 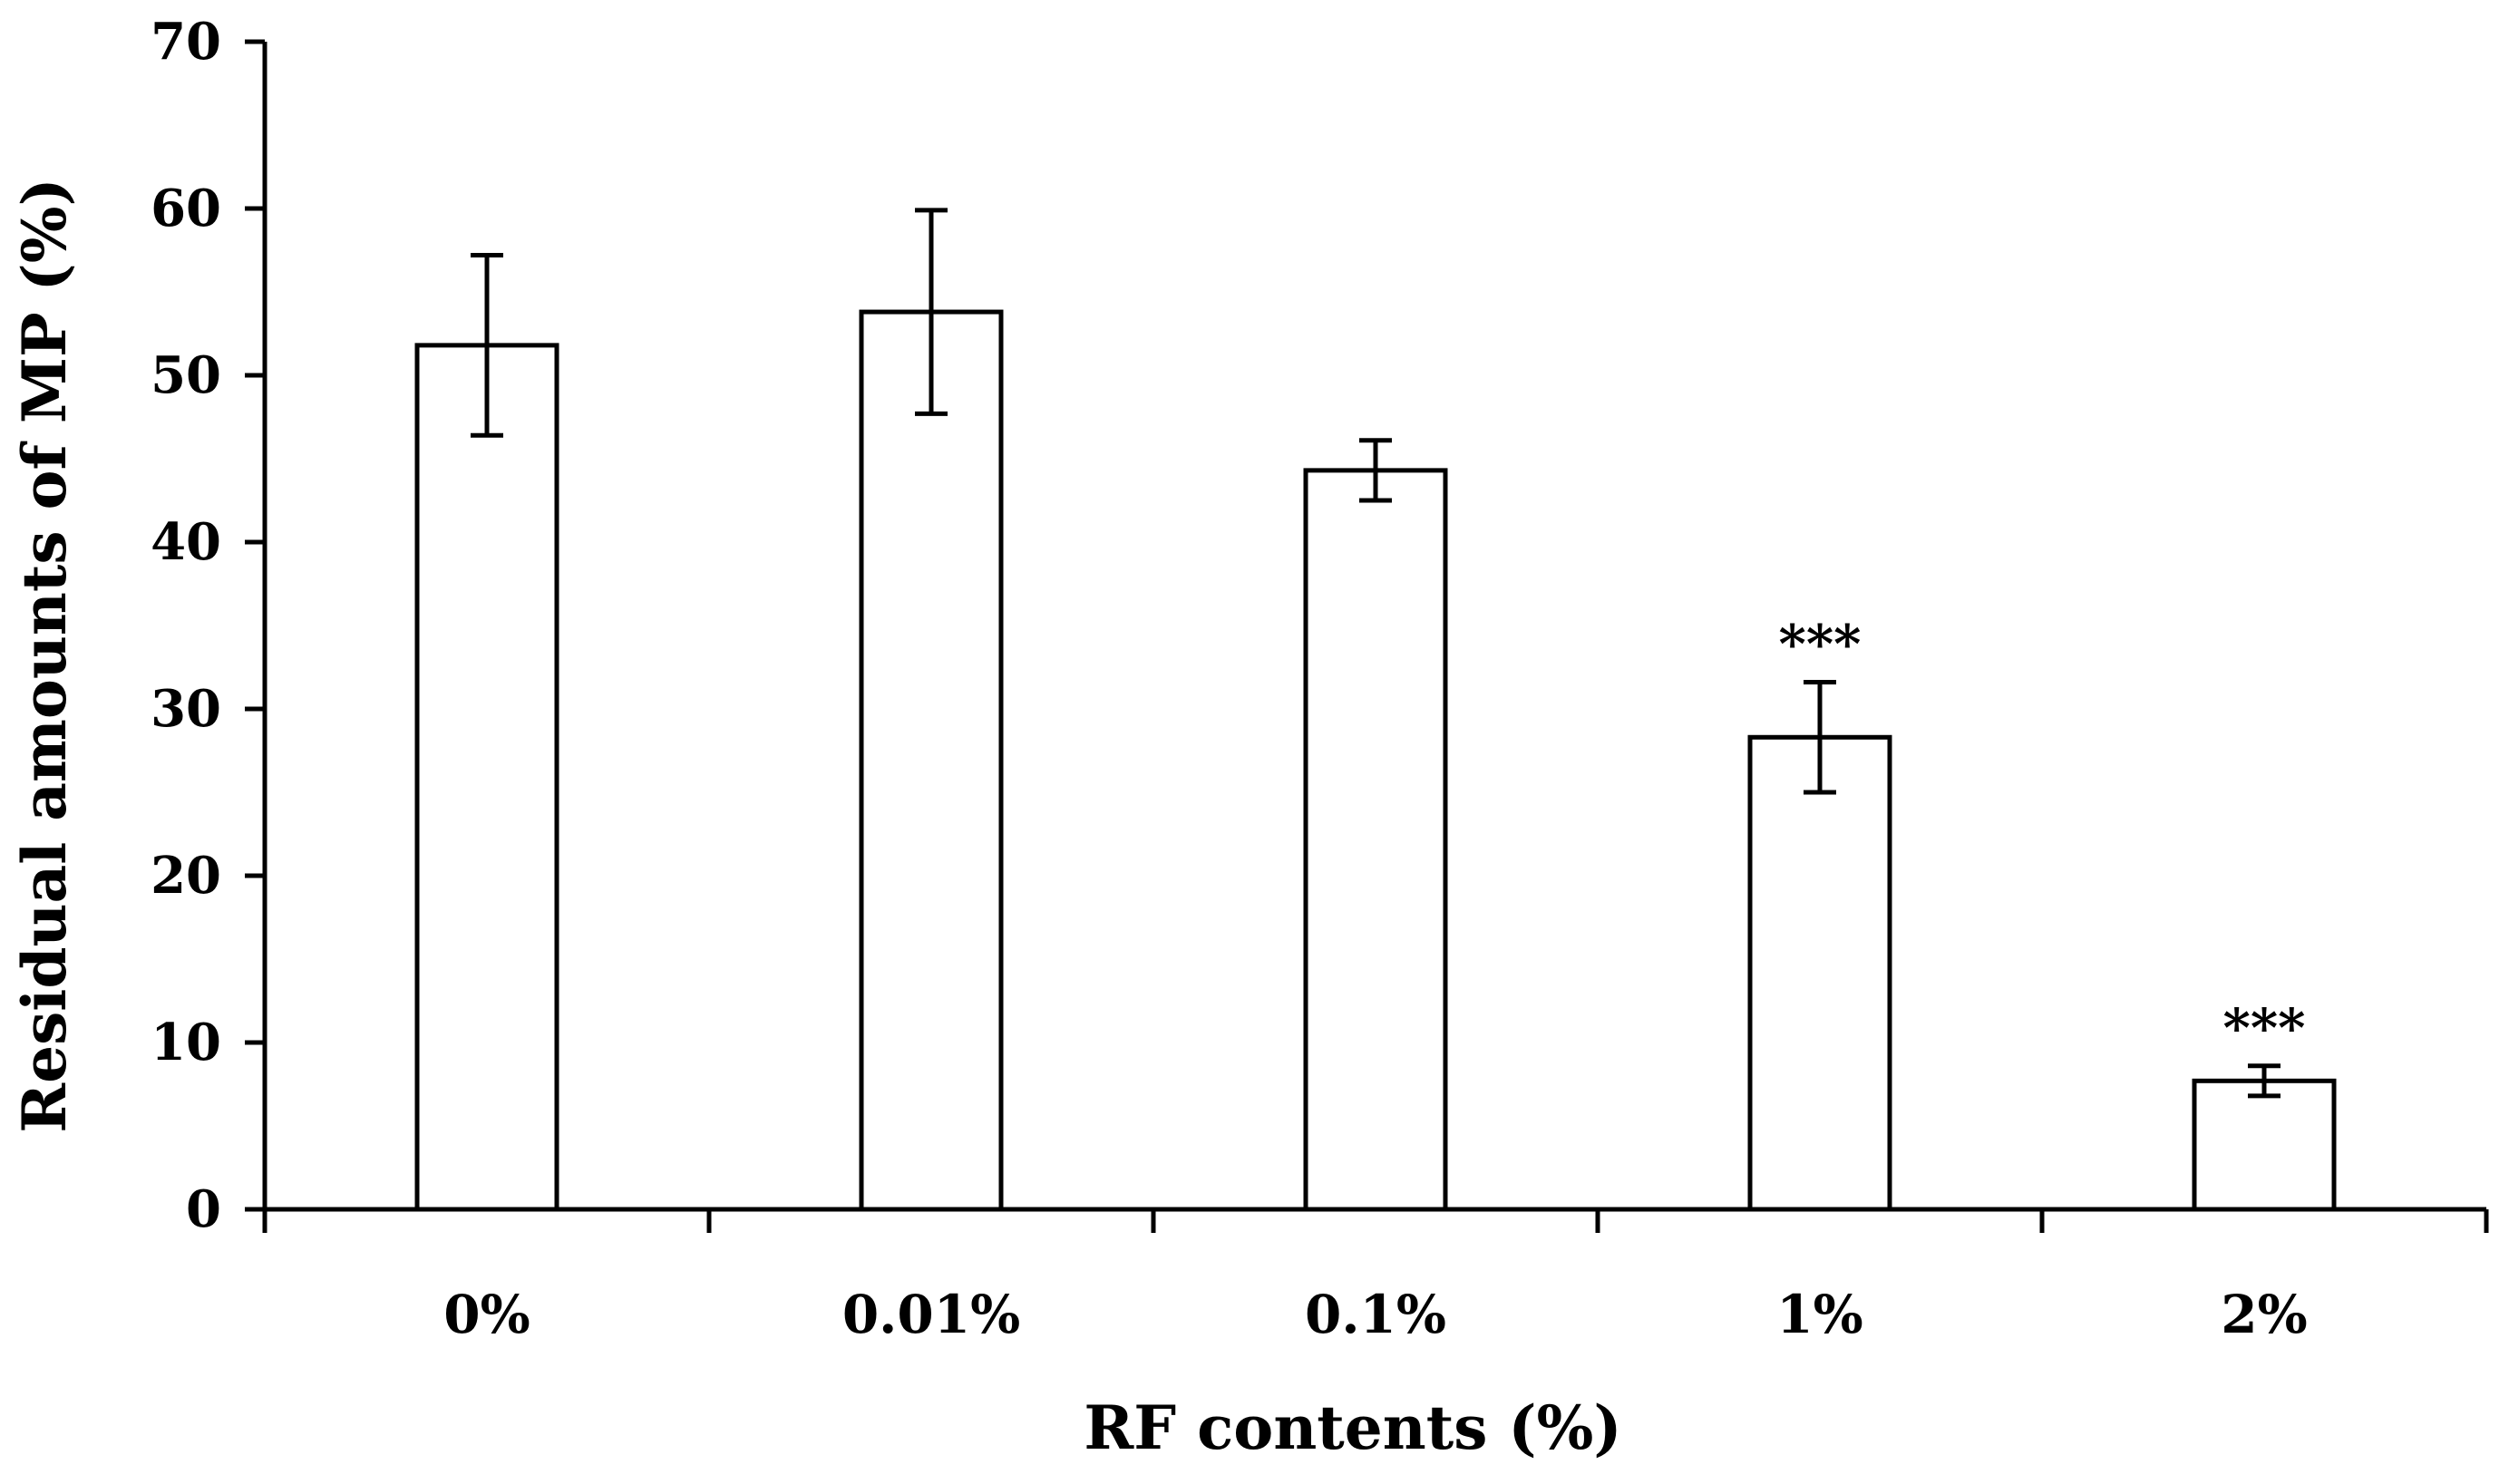 I want to click on y-tick-label: 0, so click(x=204, y=1209).